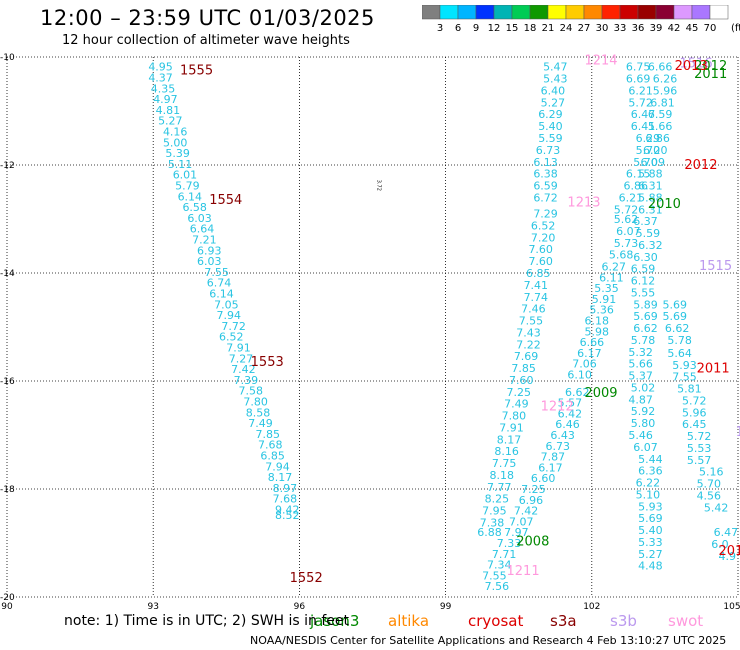 The height and width of the screenshot is (650, 740). Describe the element at coordinates (519, 392) in the screenshot. I see `wave-height-value: 7.25` at that location.